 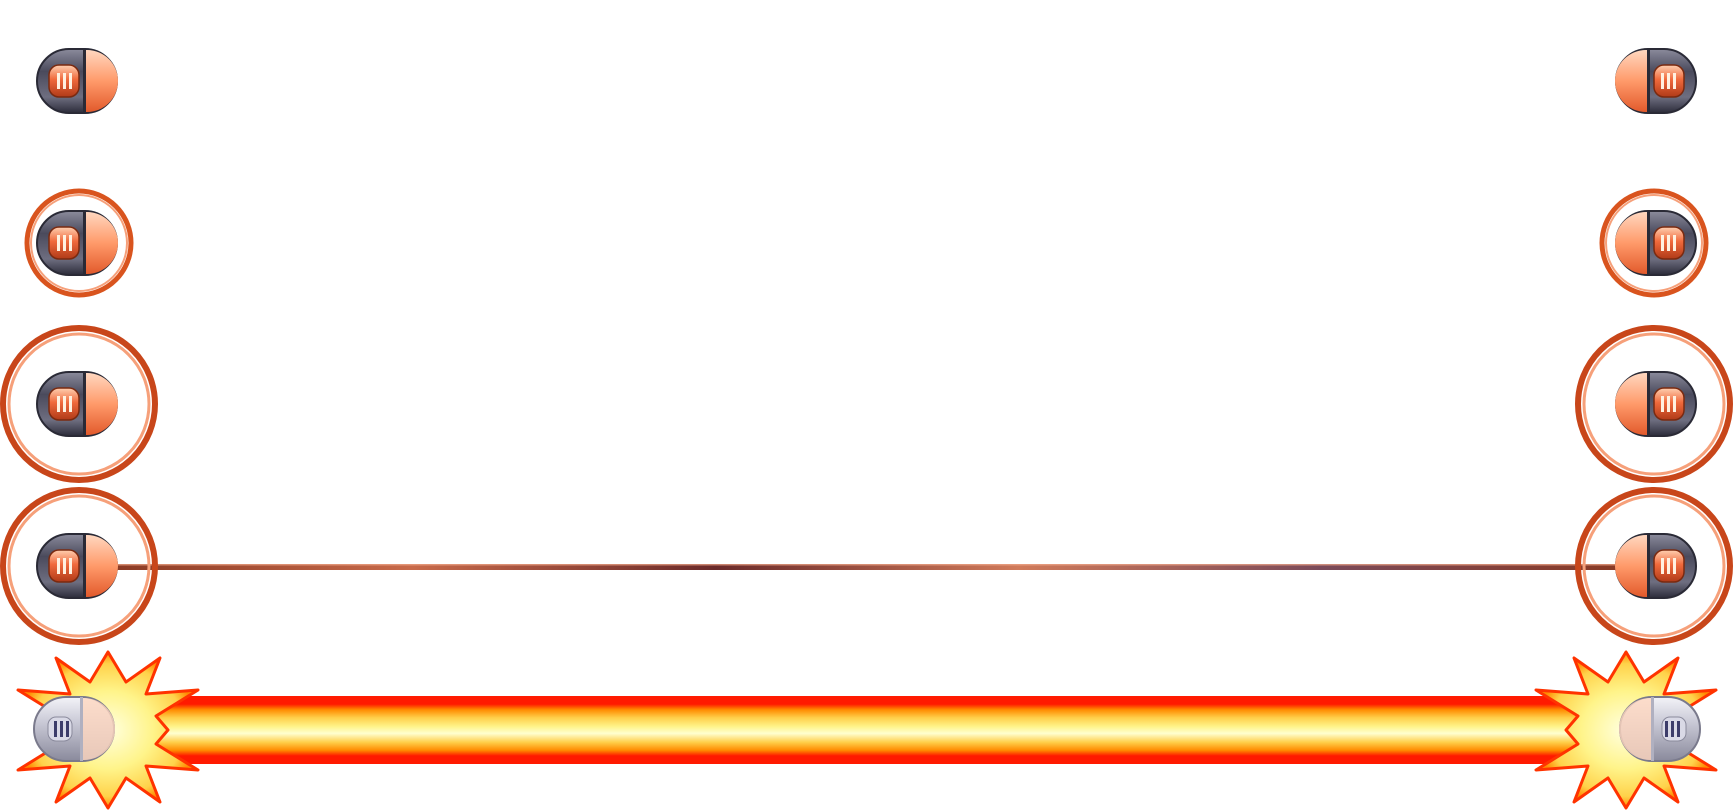 I want to click on full-laser-beam, so click(x=867, y=730).